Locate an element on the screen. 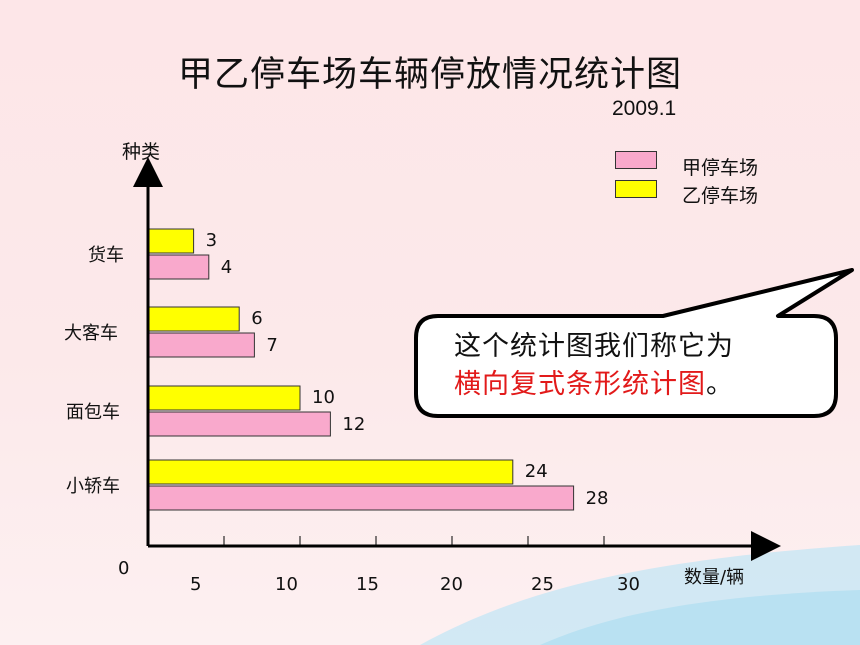 The height and width of the screenshot is (645, 860). x-tick-label-0: 0 is located at coordinates (123, 568).